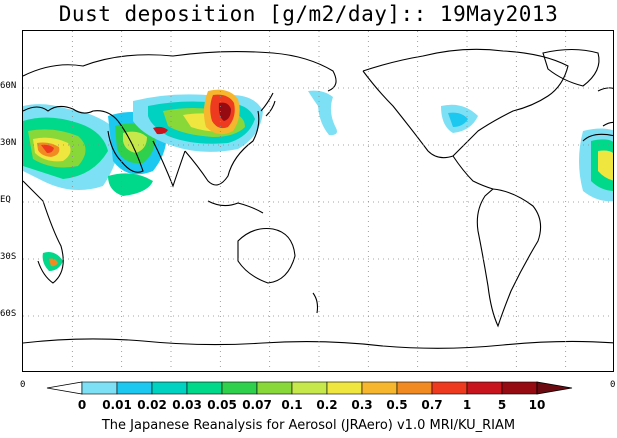  Describe the element at coordinates (185, 142) in the screenshot. I see `dust-region-asia` at that location.